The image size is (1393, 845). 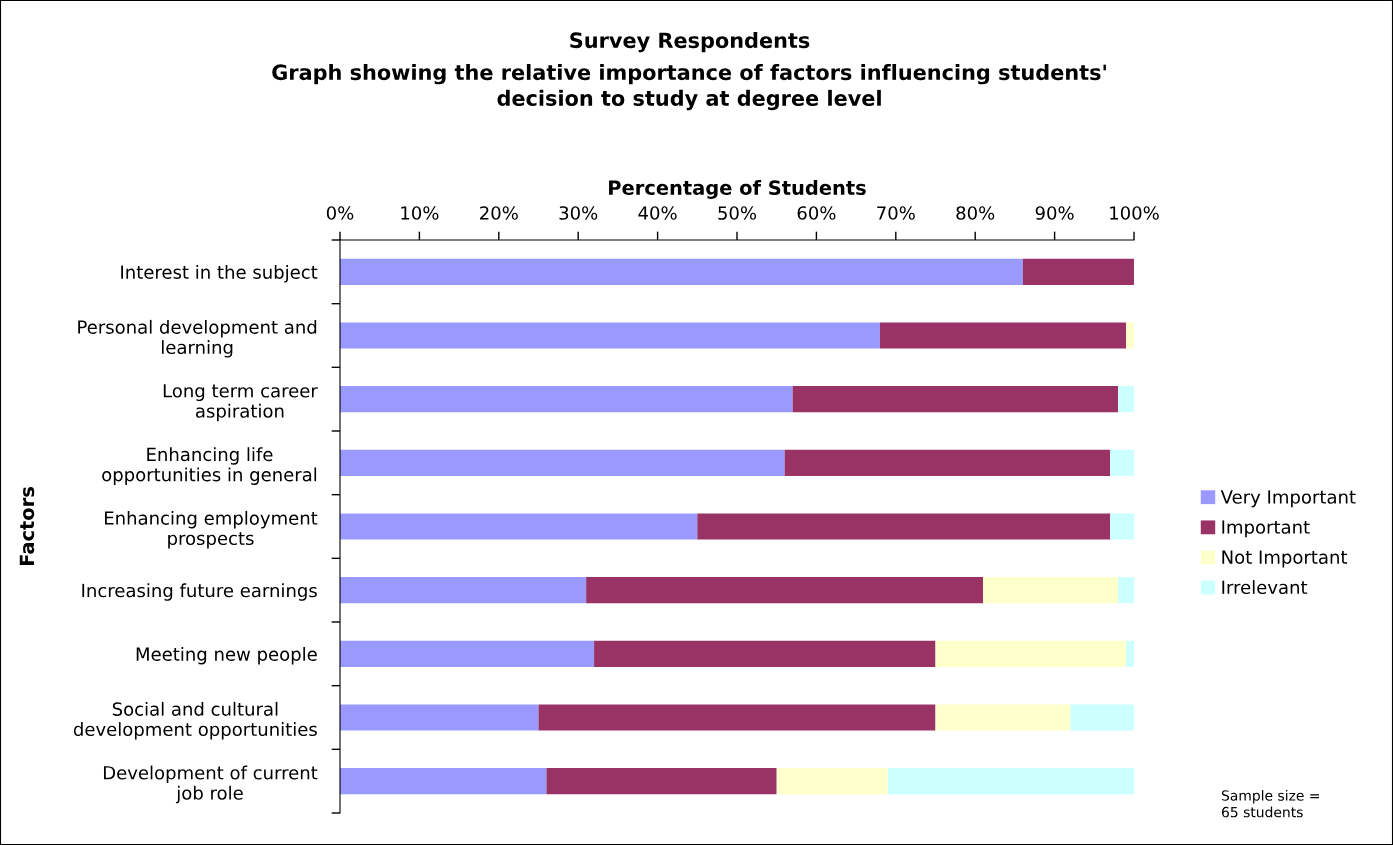 I want to click on legend-label: Very Important, so click(x=1288, y=499).